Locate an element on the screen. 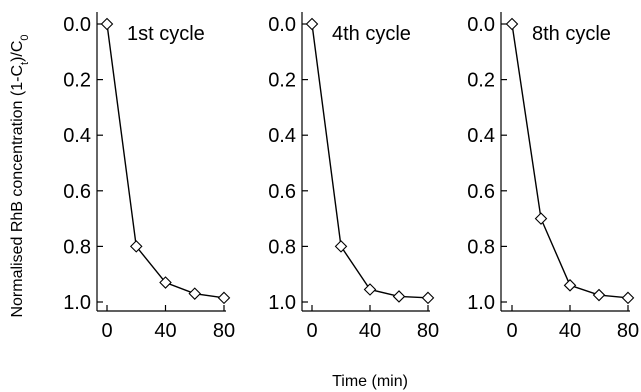  y-axis-title-mid: )/C is located at coordinates (17, 51).